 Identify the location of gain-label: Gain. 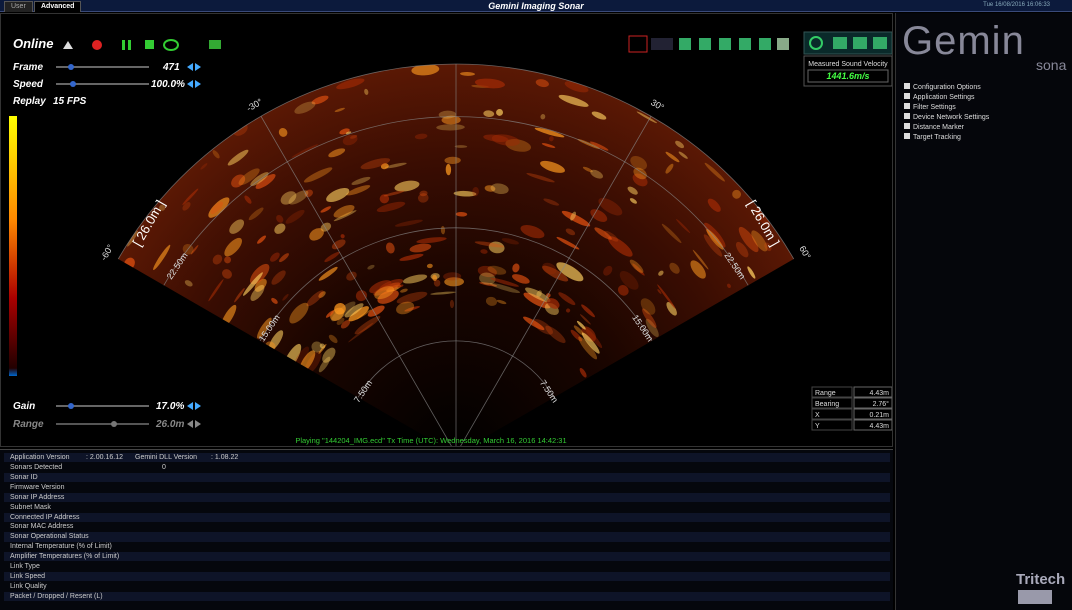
(24, 406).